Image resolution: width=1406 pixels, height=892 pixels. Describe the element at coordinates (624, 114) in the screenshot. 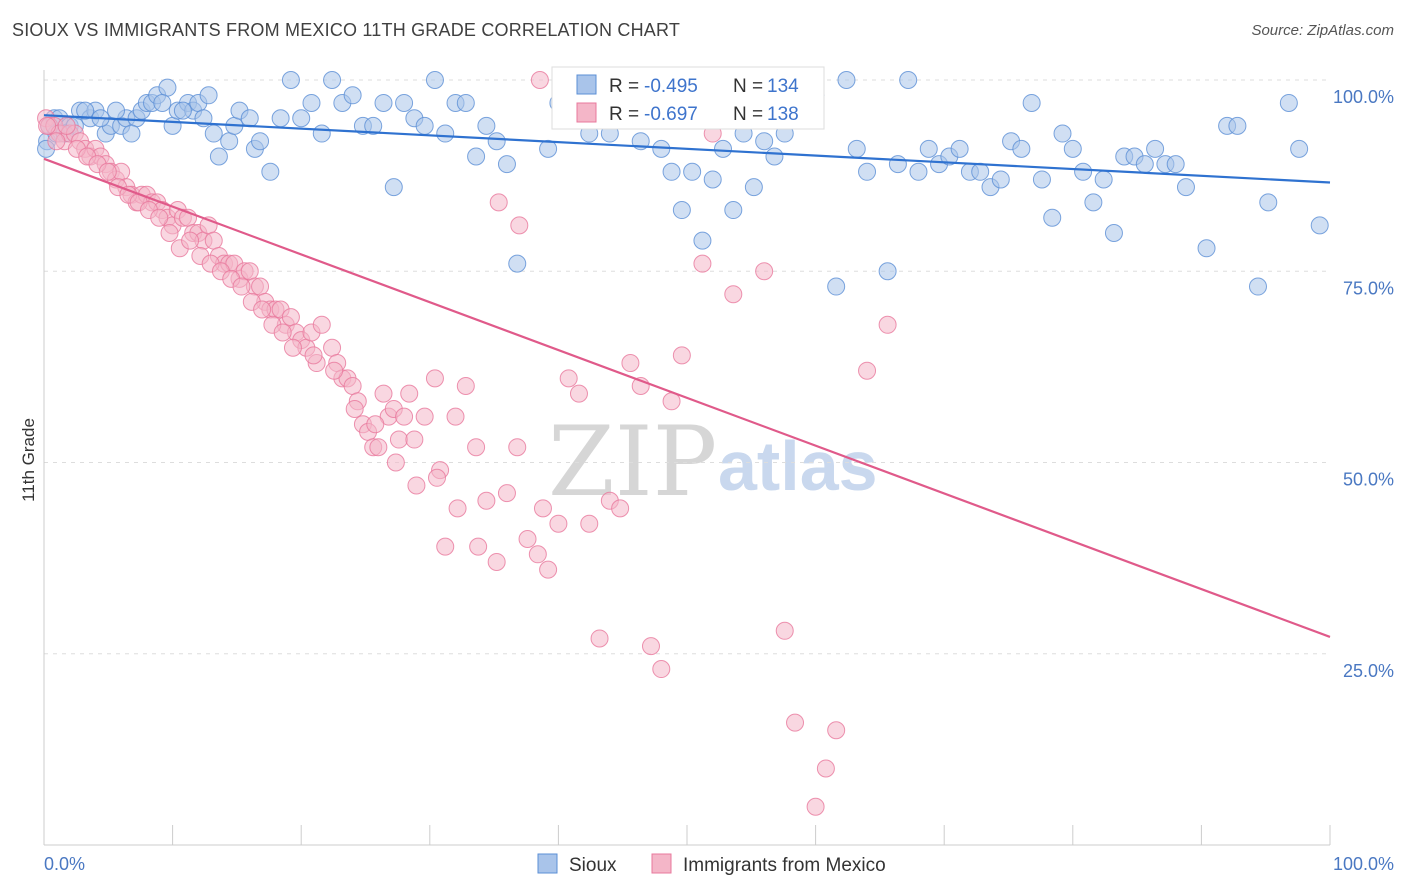

I see `stats-r-label-mexico: R =` at that location.